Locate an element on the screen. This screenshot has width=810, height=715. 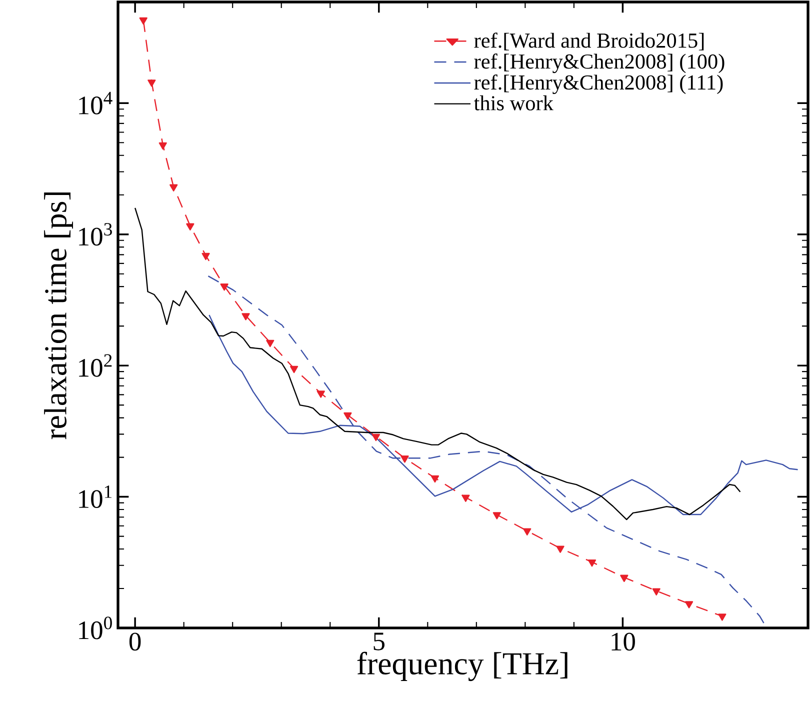
y-axis-title: relaxation time [ps] is located at coordinates (58, 316).